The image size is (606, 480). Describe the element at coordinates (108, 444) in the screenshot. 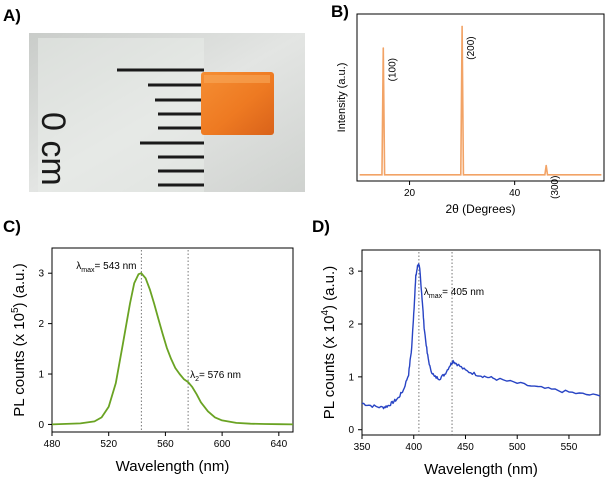

I see `x-tick-label: 520` at that location.